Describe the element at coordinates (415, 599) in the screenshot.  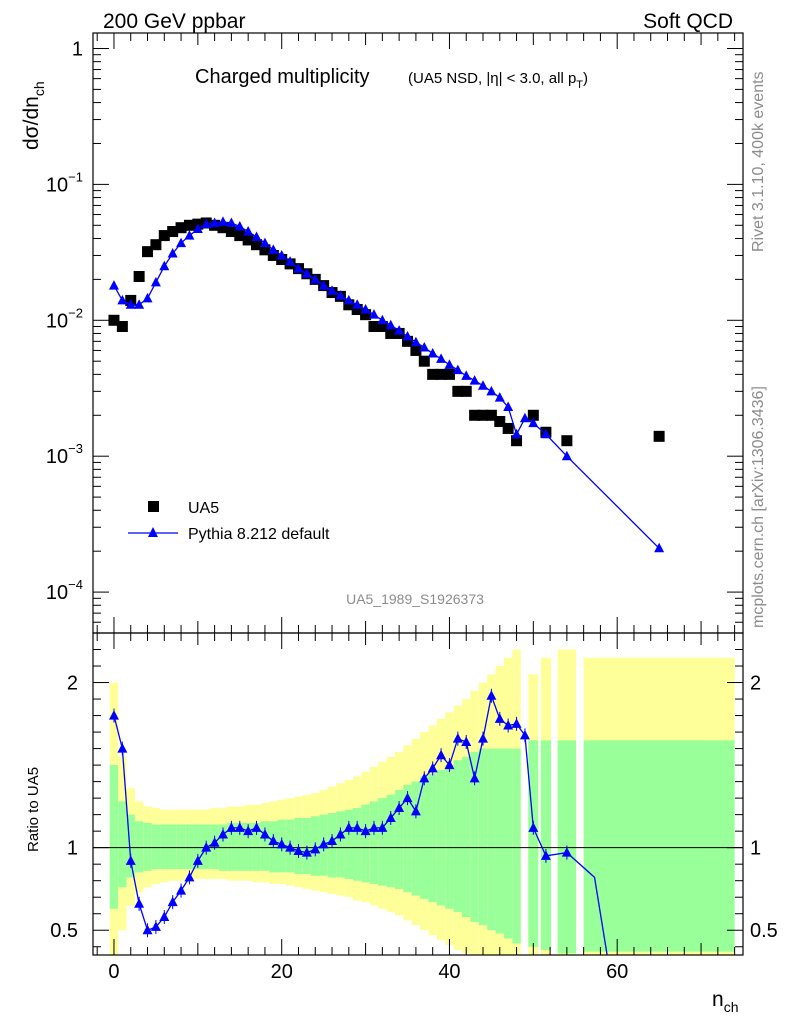
I see `analysis-watermark: UA5_1989_S1926373` at that location.